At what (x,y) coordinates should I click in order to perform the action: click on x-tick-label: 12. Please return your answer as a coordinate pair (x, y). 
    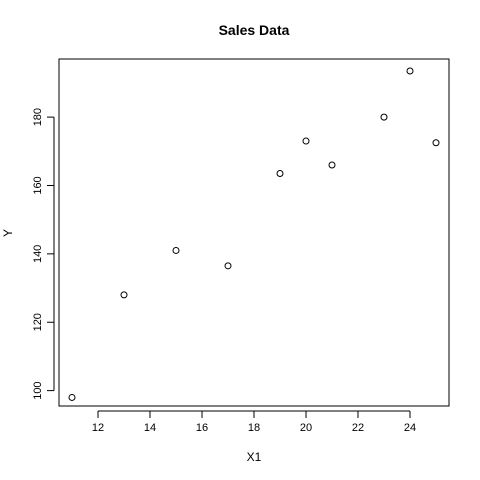
    Looking at the image, I should click on (98, 428).